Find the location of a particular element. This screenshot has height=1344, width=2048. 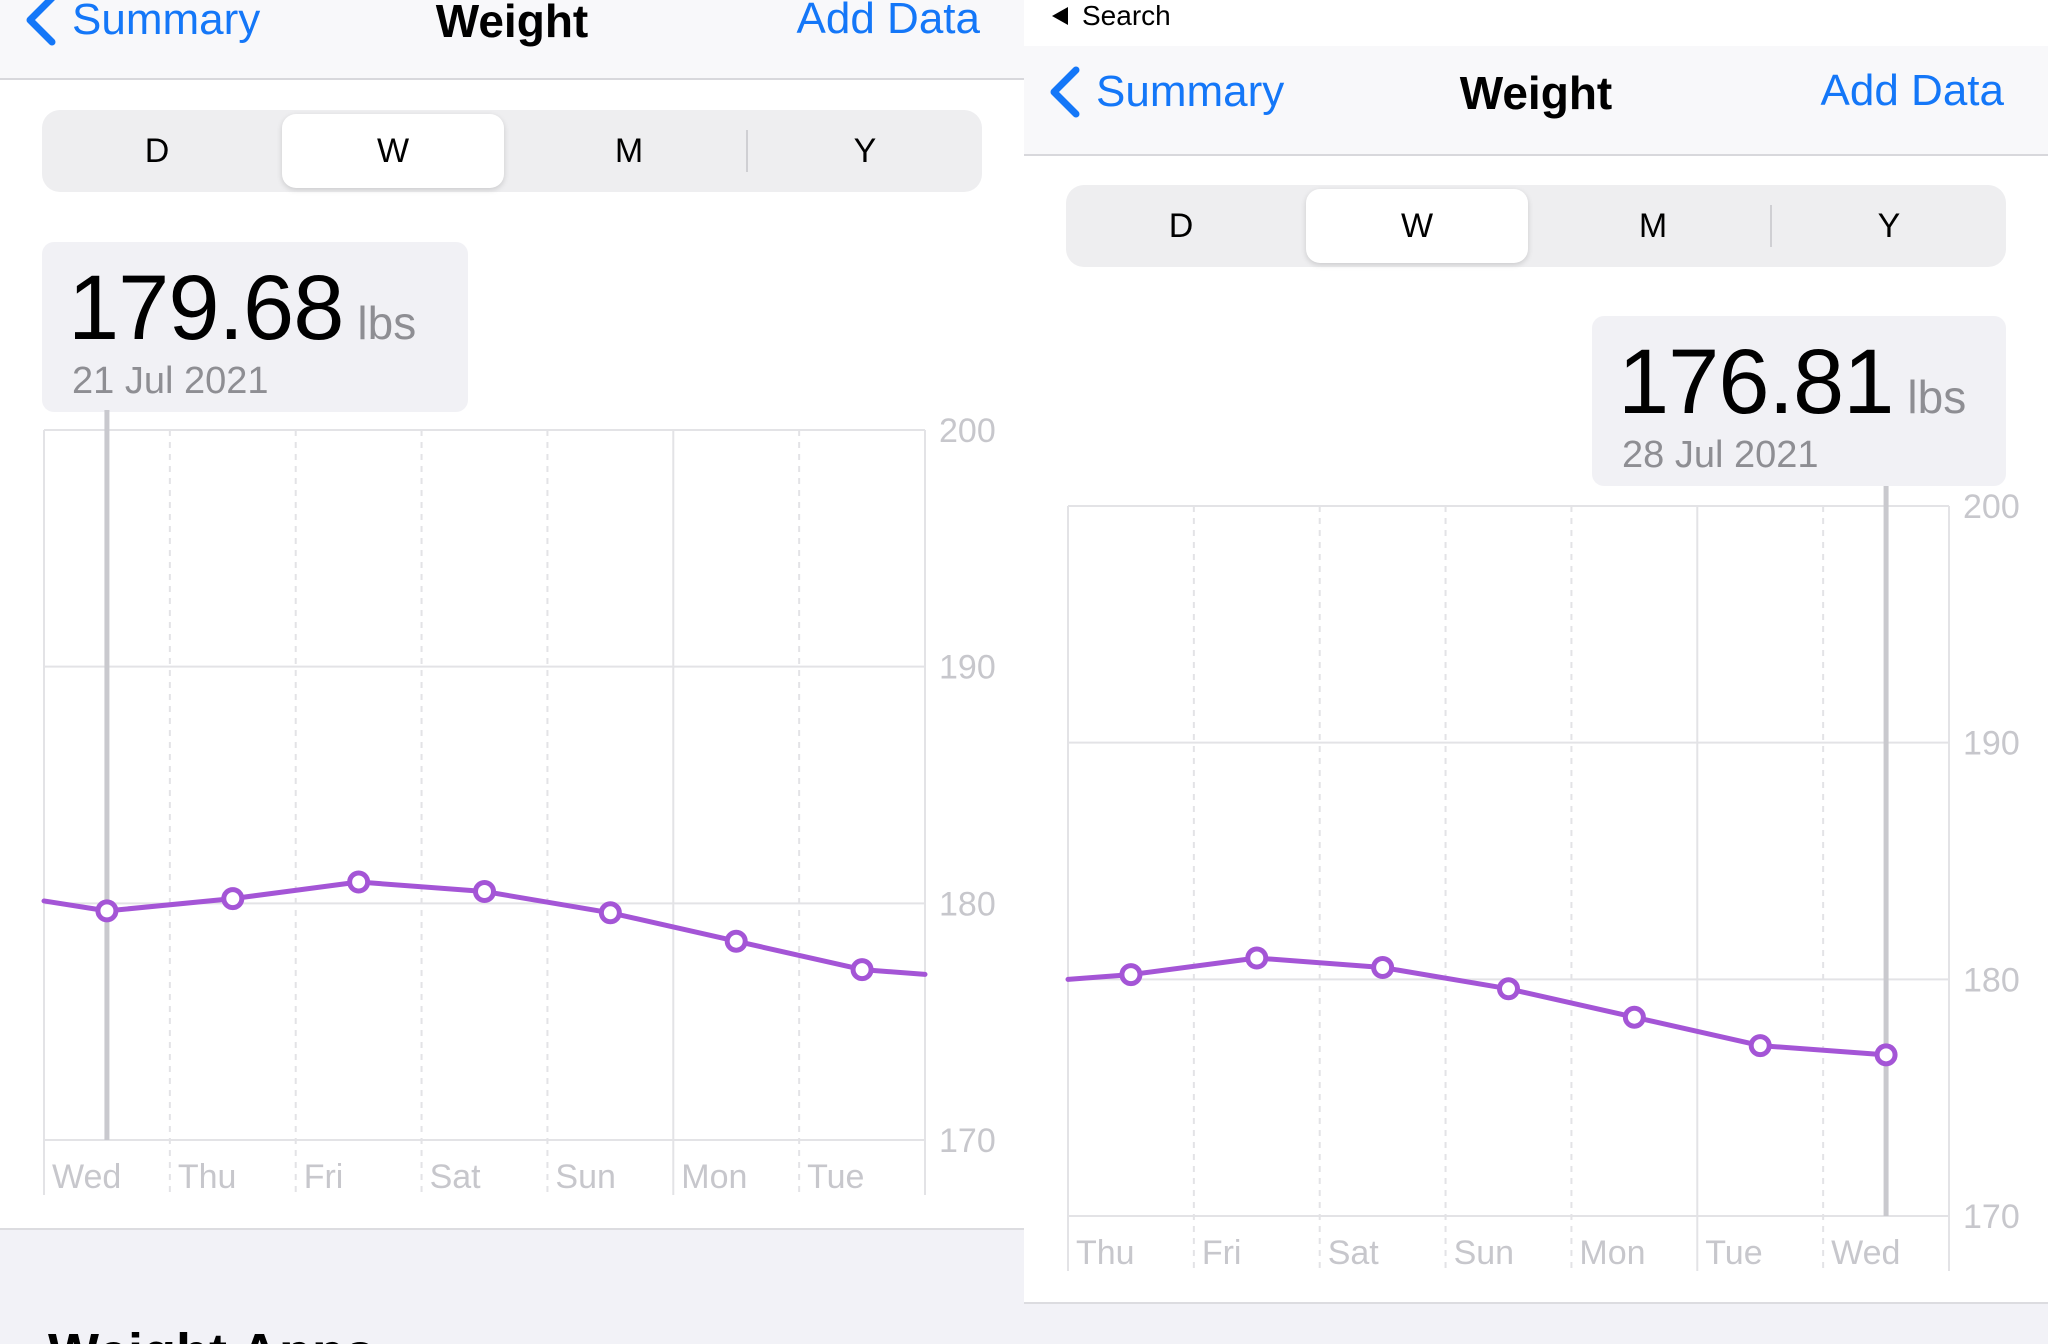

selected-weight-value: 179.68 is located at coordinates (206, 308).